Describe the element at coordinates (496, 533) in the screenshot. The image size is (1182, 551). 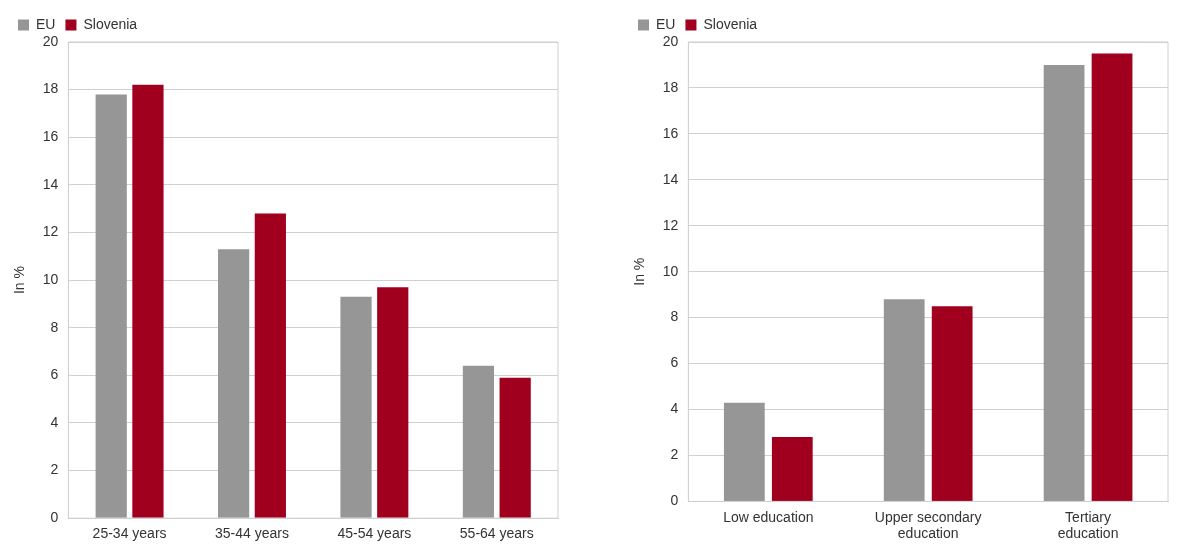
I see `x-tick-label: 55-64 years` at that location.